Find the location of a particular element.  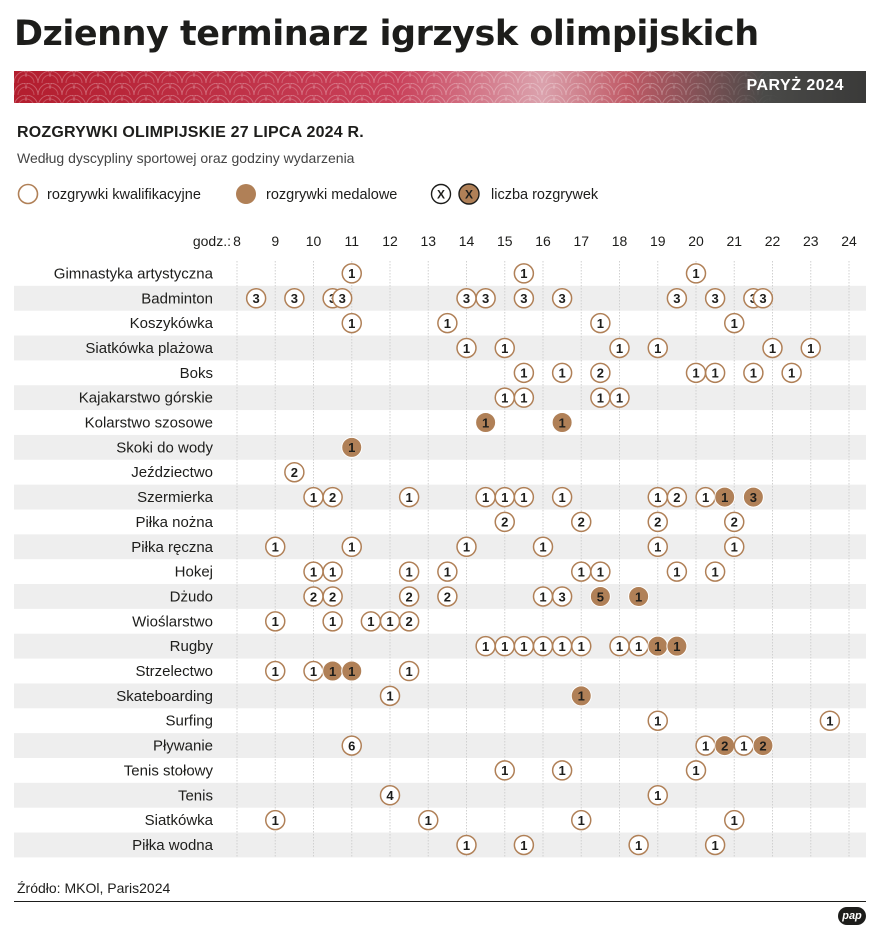

legend-count-symbol: X is located at coordinates (441, 195).